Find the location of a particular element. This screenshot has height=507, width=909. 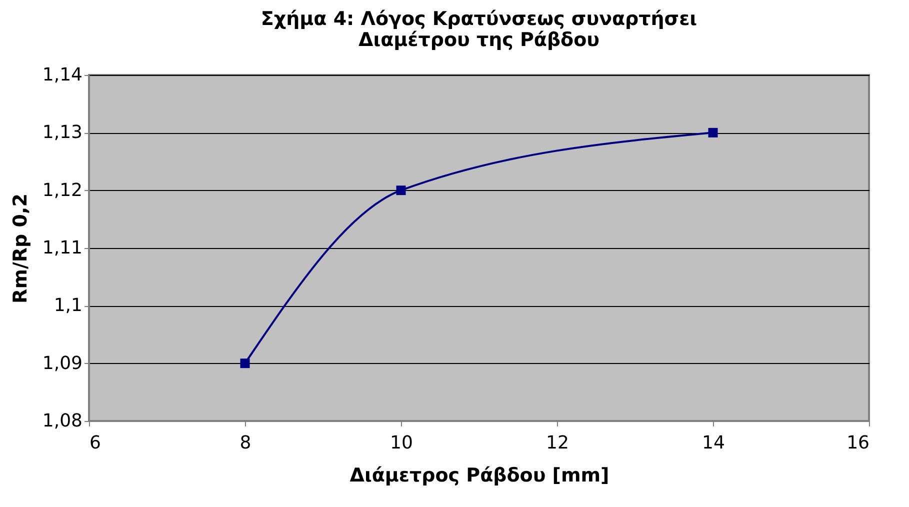

x-tick-label: 6 is located at coordinates (95, 443).